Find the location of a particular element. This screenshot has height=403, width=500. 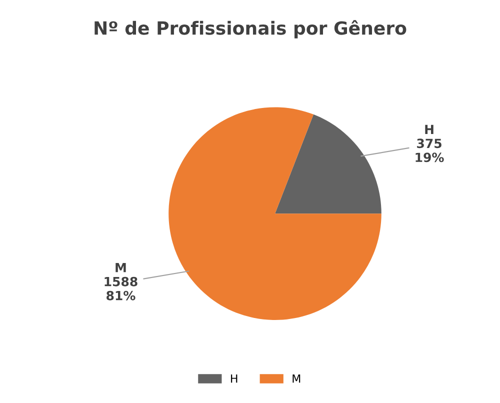

slice-label: H is located at coordinates (429, 129).